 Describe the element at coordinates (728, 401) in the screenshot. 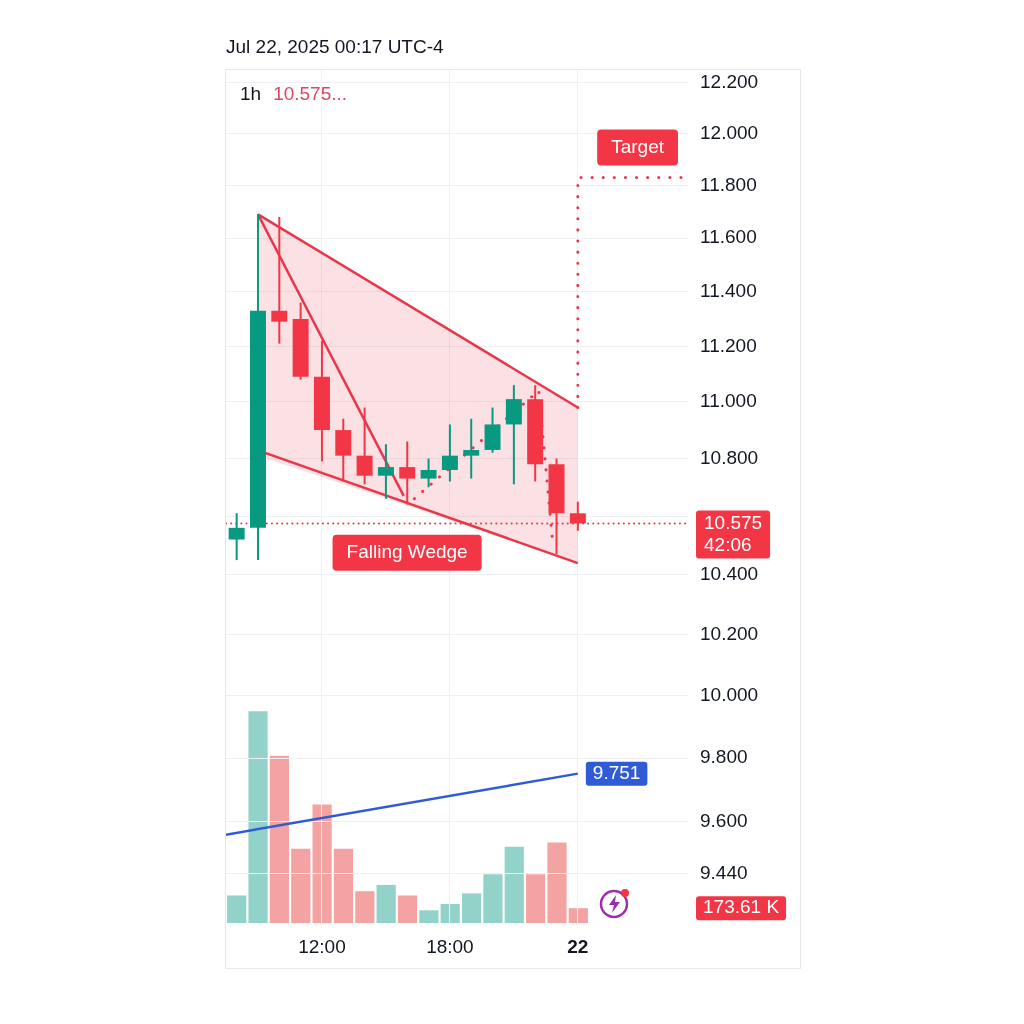

I see `y-tick-label: 11.000` at that location.